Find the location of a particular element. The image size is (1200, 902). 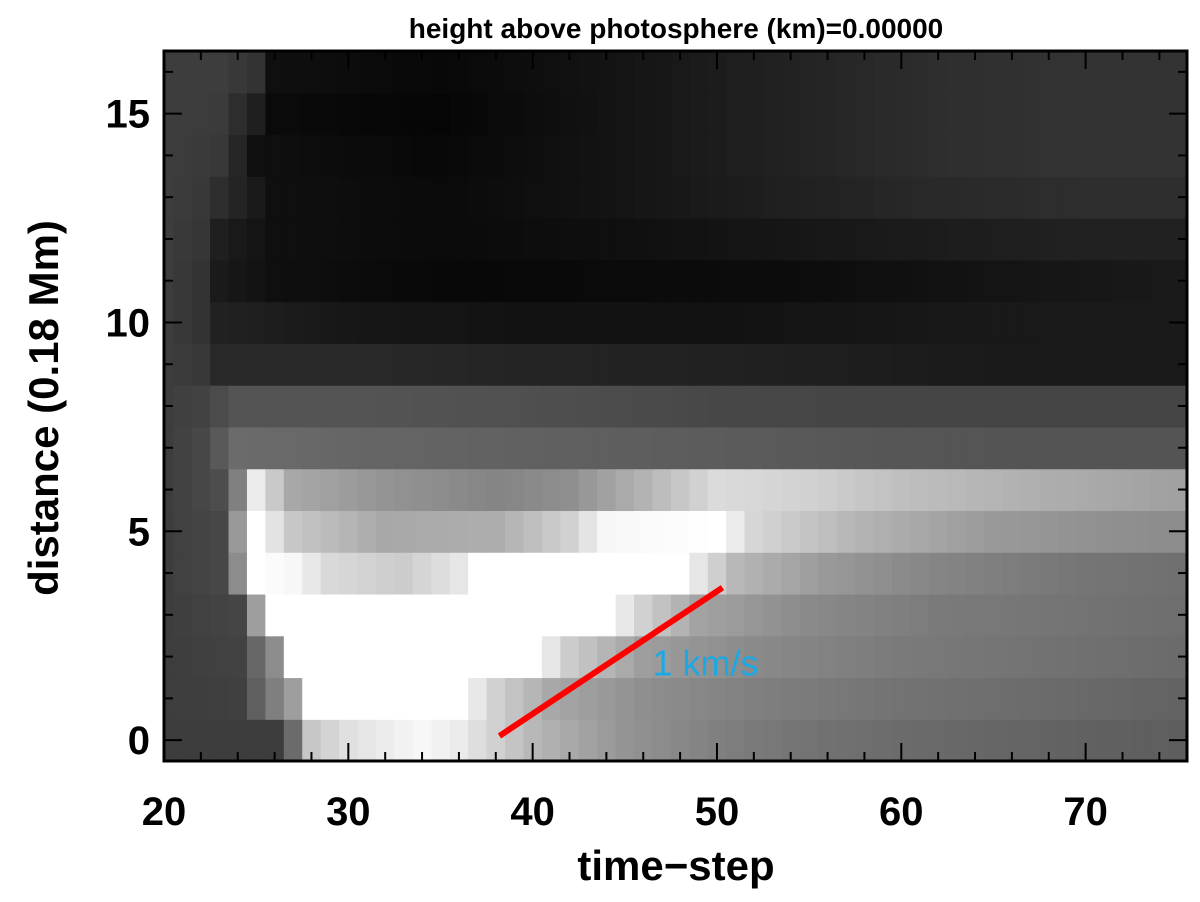

velocity-label: 1 km/s is located at coordinates (705, 662).